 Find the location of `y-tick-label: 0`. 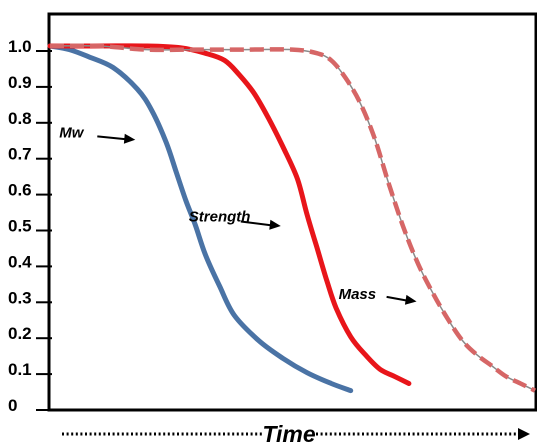

y-tick-label: 0 is located at coordinates (12, 405).